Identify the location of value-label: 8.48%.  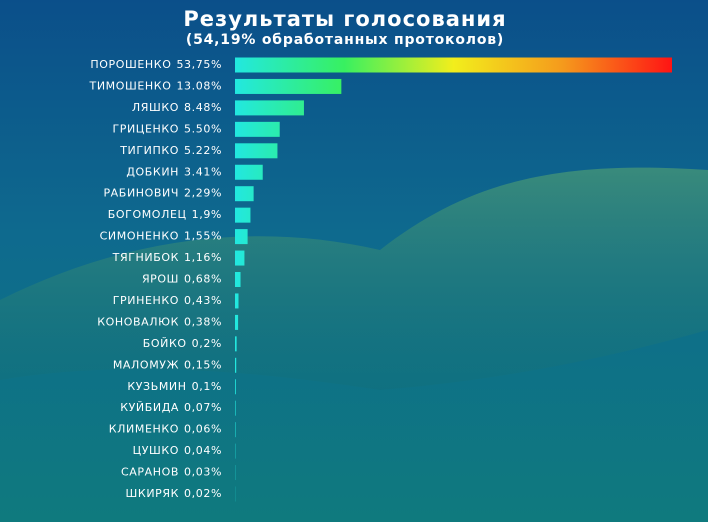
(203, 107).